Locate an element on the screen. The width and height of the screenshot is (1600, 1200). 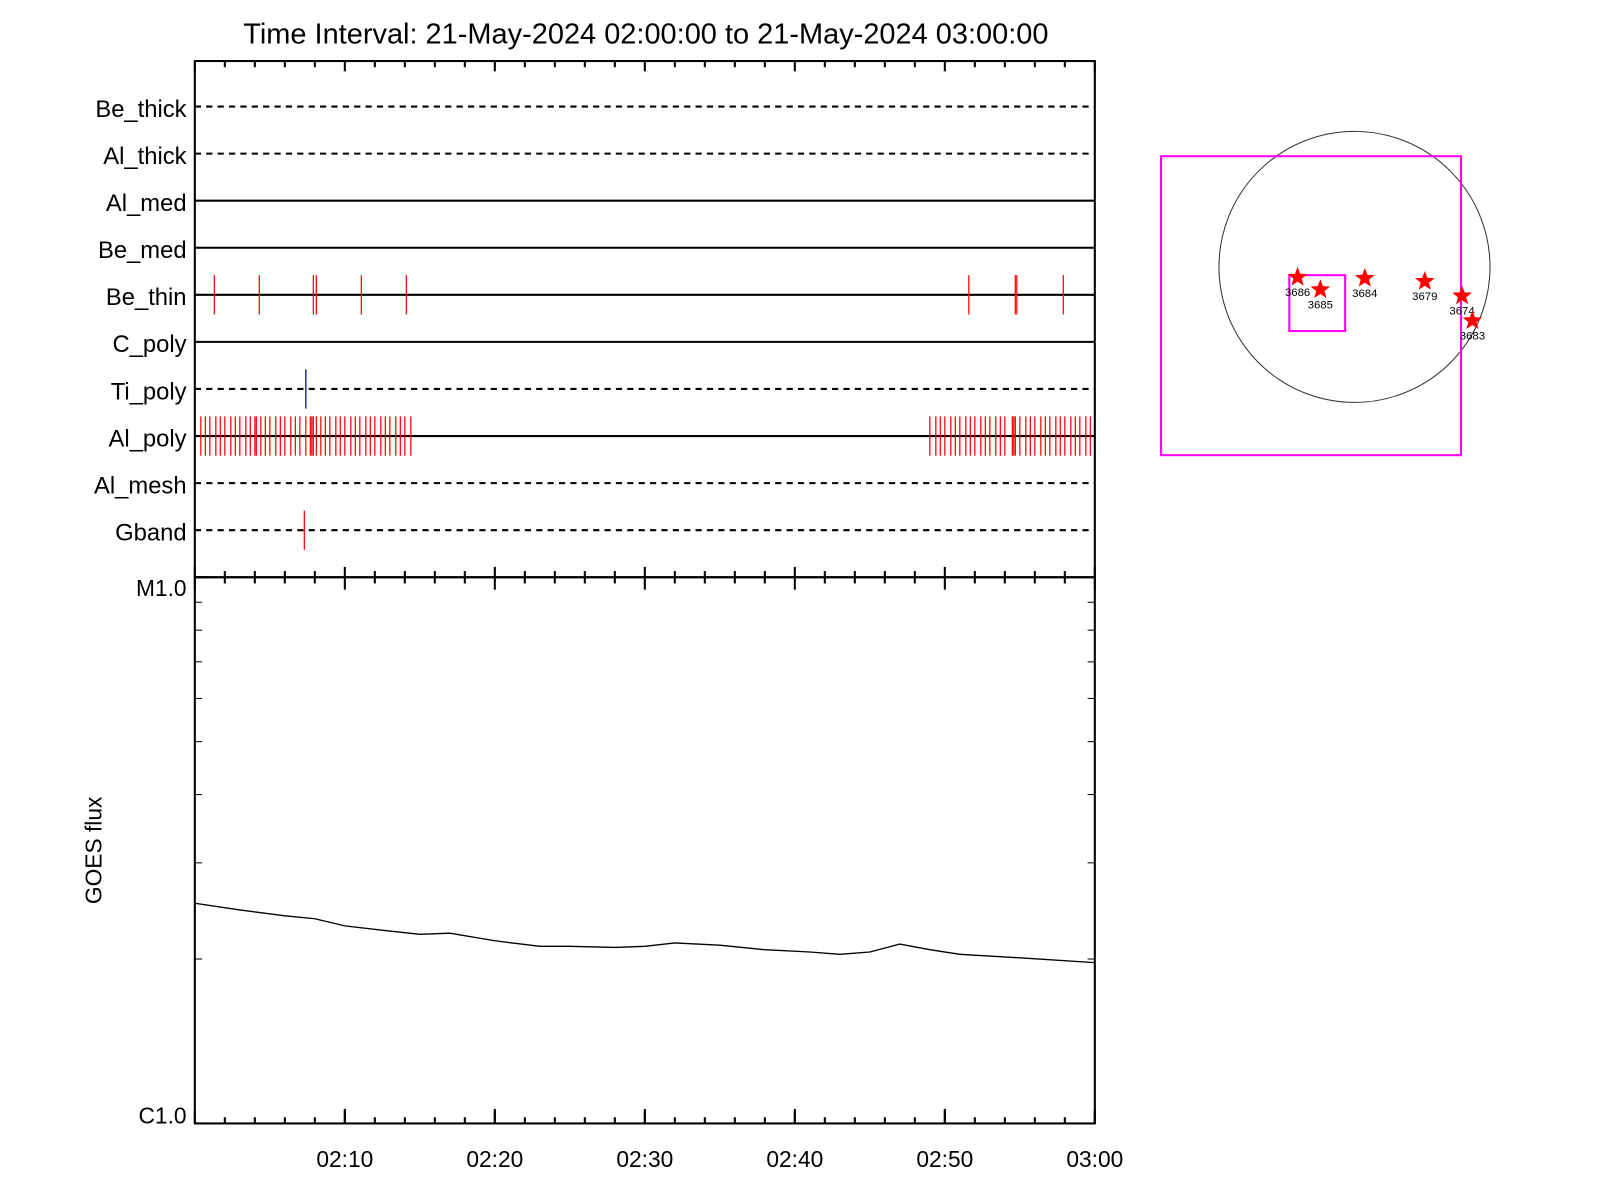
x-tick-label: 02:50 is located at coordinates (944, 1159).